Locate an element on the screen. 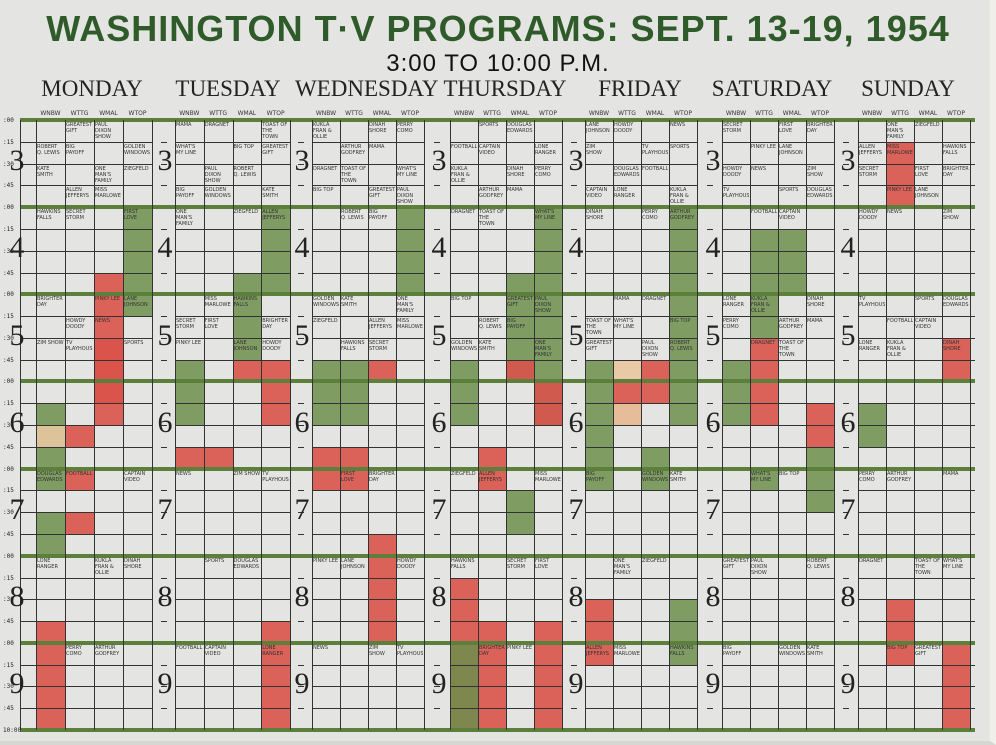  program-name: PERRY COMO is located at coordinates (731, 324).